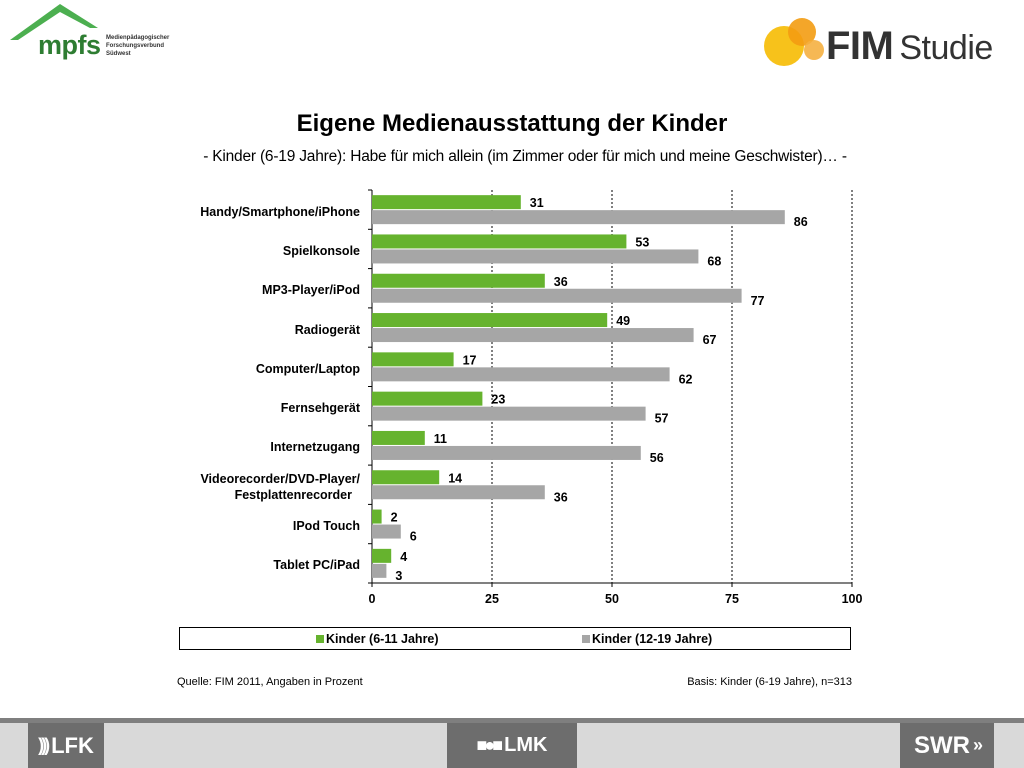  I want to click on mpfs-roof-icon, so click(54, 22).